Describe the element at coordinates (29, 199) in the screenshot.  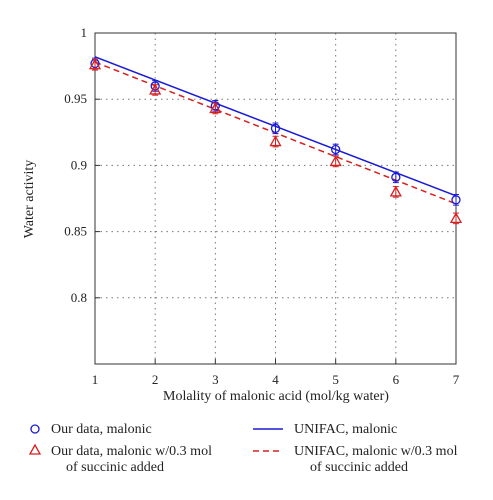
I see `y-axis-title: Water activity` at that location.